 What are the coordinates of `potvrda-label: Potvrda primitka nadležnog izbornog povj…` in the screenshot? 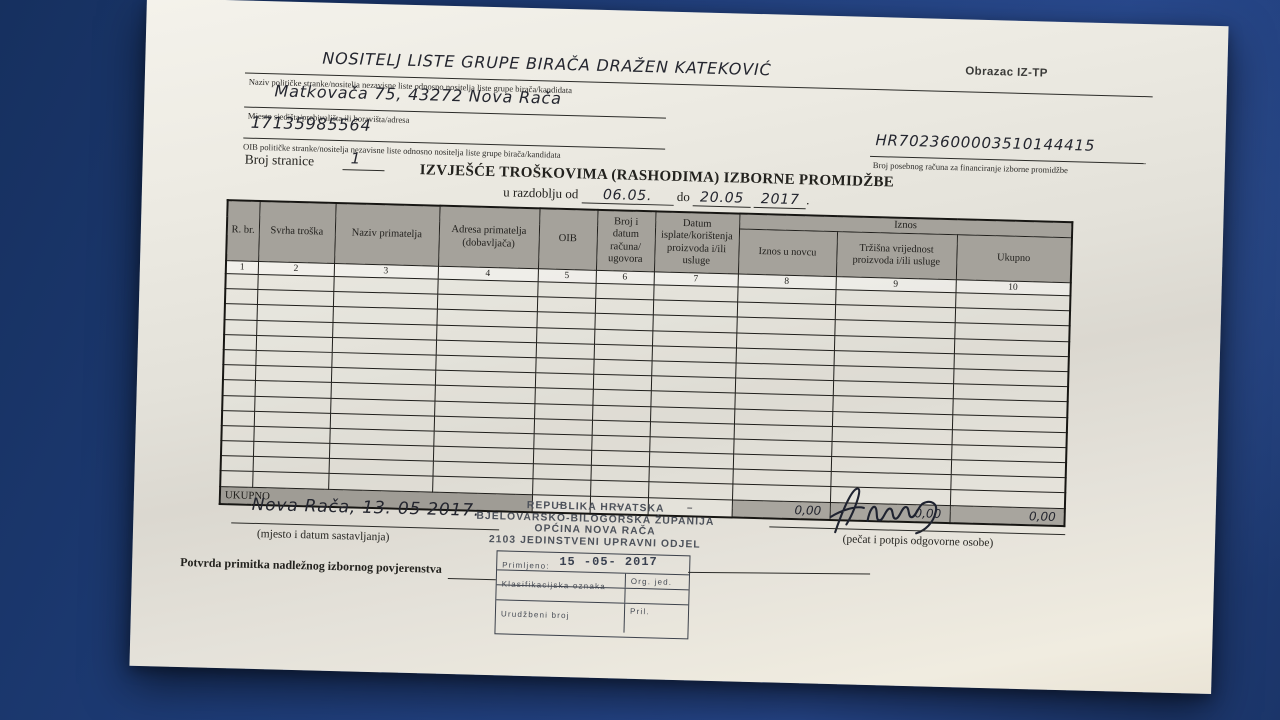 It's located at (311, 565).